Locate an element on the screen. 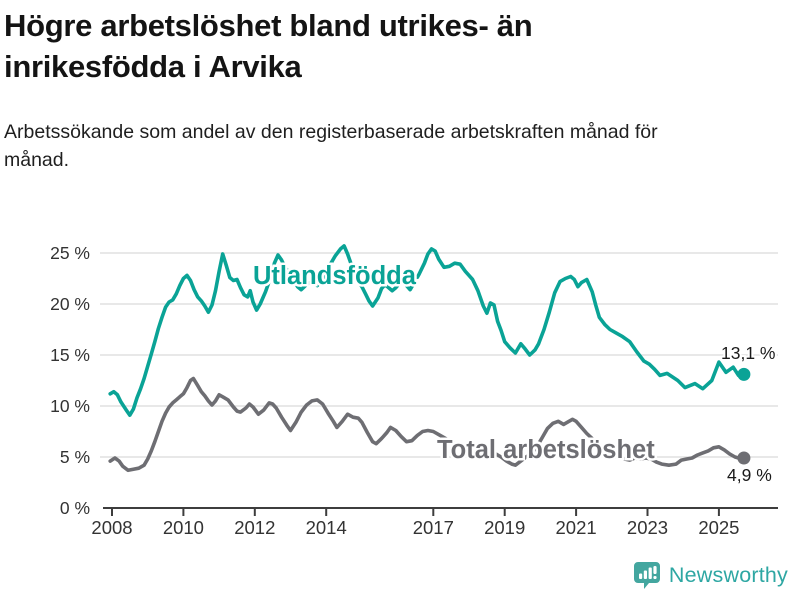  utlandsfodda-end-dot is located at coordinates (744, 374).